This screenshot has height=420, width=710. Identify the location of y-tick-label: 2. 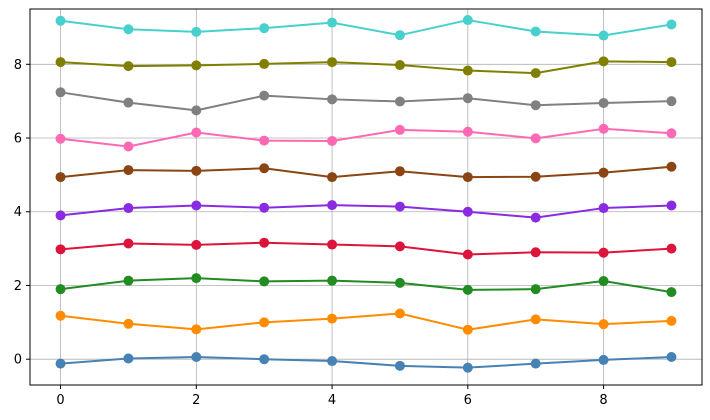
(18, 286).